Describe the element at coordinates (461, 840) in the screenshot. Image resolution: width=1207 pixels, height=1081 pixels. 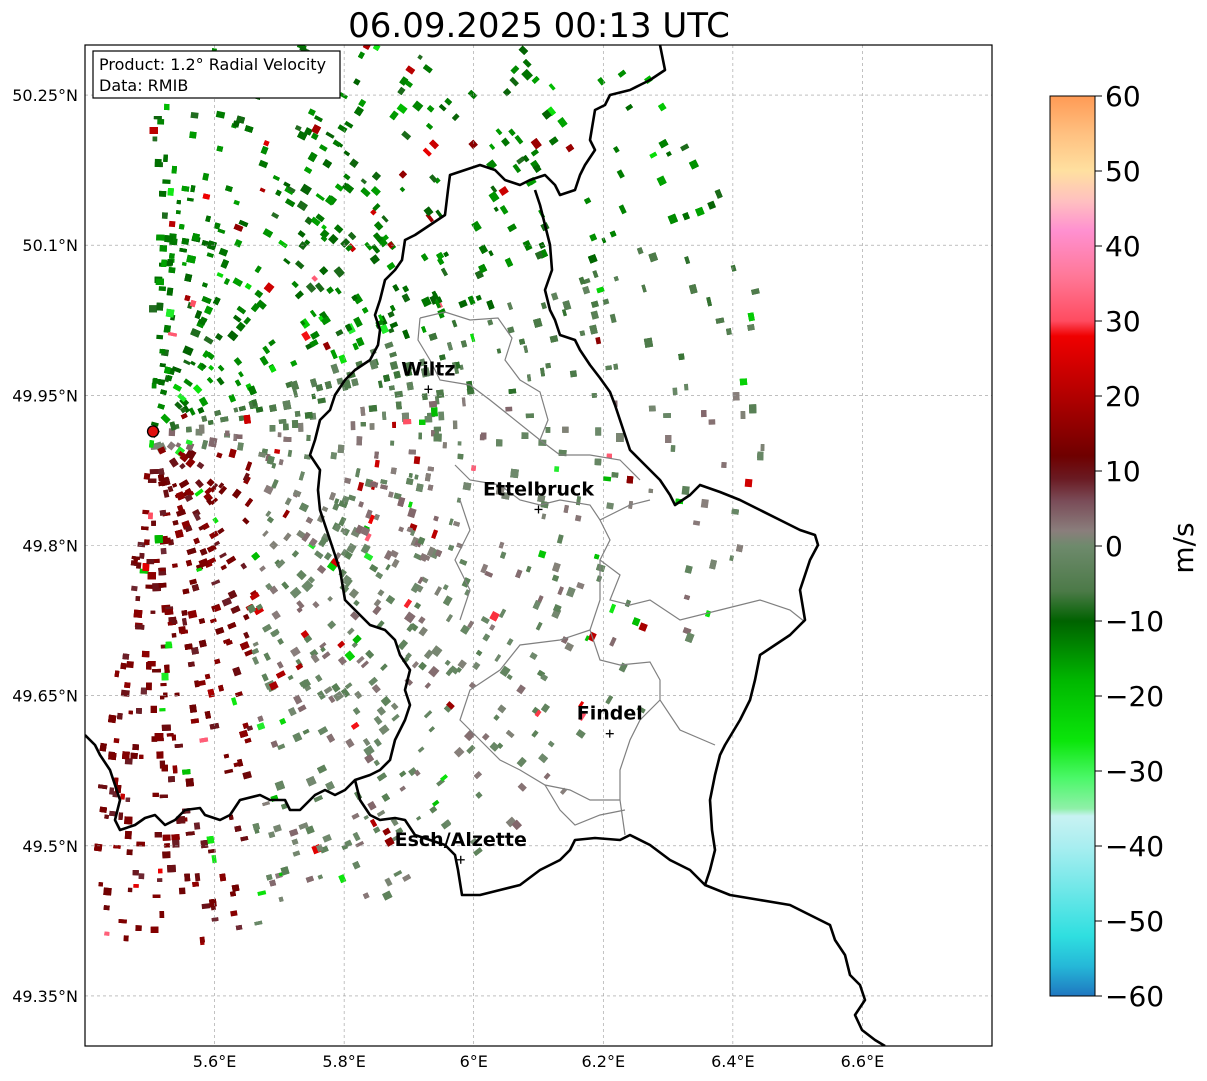
I see `city-name-label: Esch/Alzette` at that location.